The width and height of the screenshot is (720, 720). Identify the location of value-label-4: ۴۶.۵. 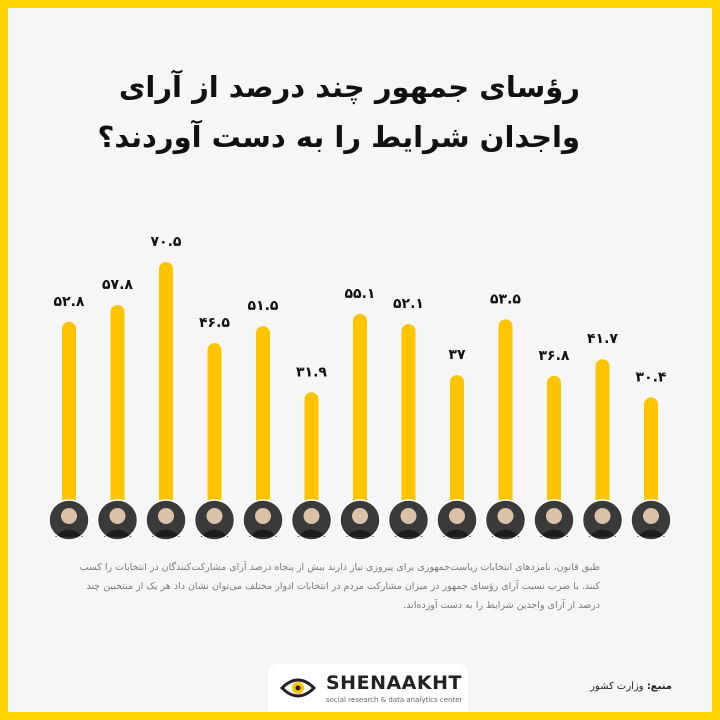
(214, 323).